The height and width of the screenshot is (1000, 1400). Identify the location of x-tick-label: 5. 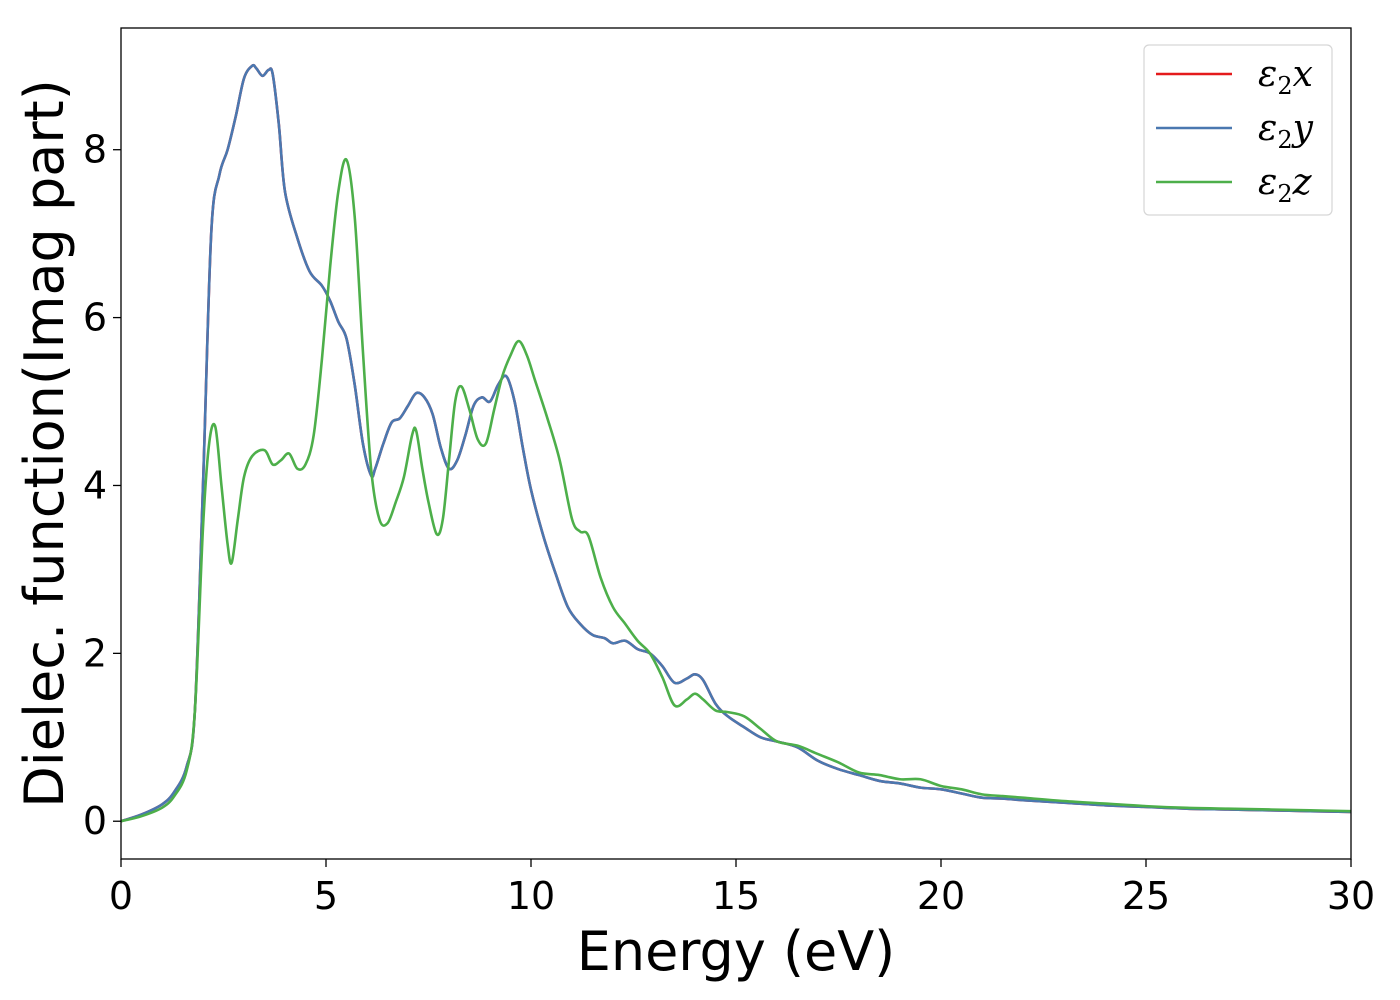
(326, 896).